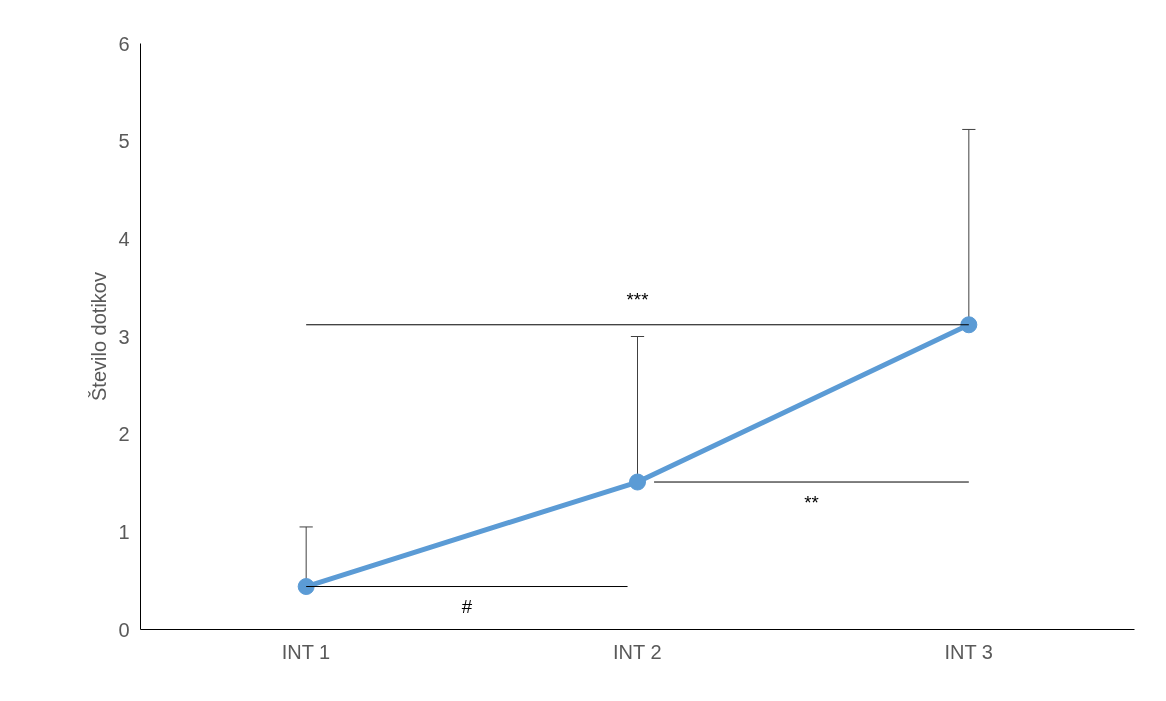 The height and width of the screenshot is (701, 1166). I want to click on y-axis-title: Število dotikov, so click(99, 336).